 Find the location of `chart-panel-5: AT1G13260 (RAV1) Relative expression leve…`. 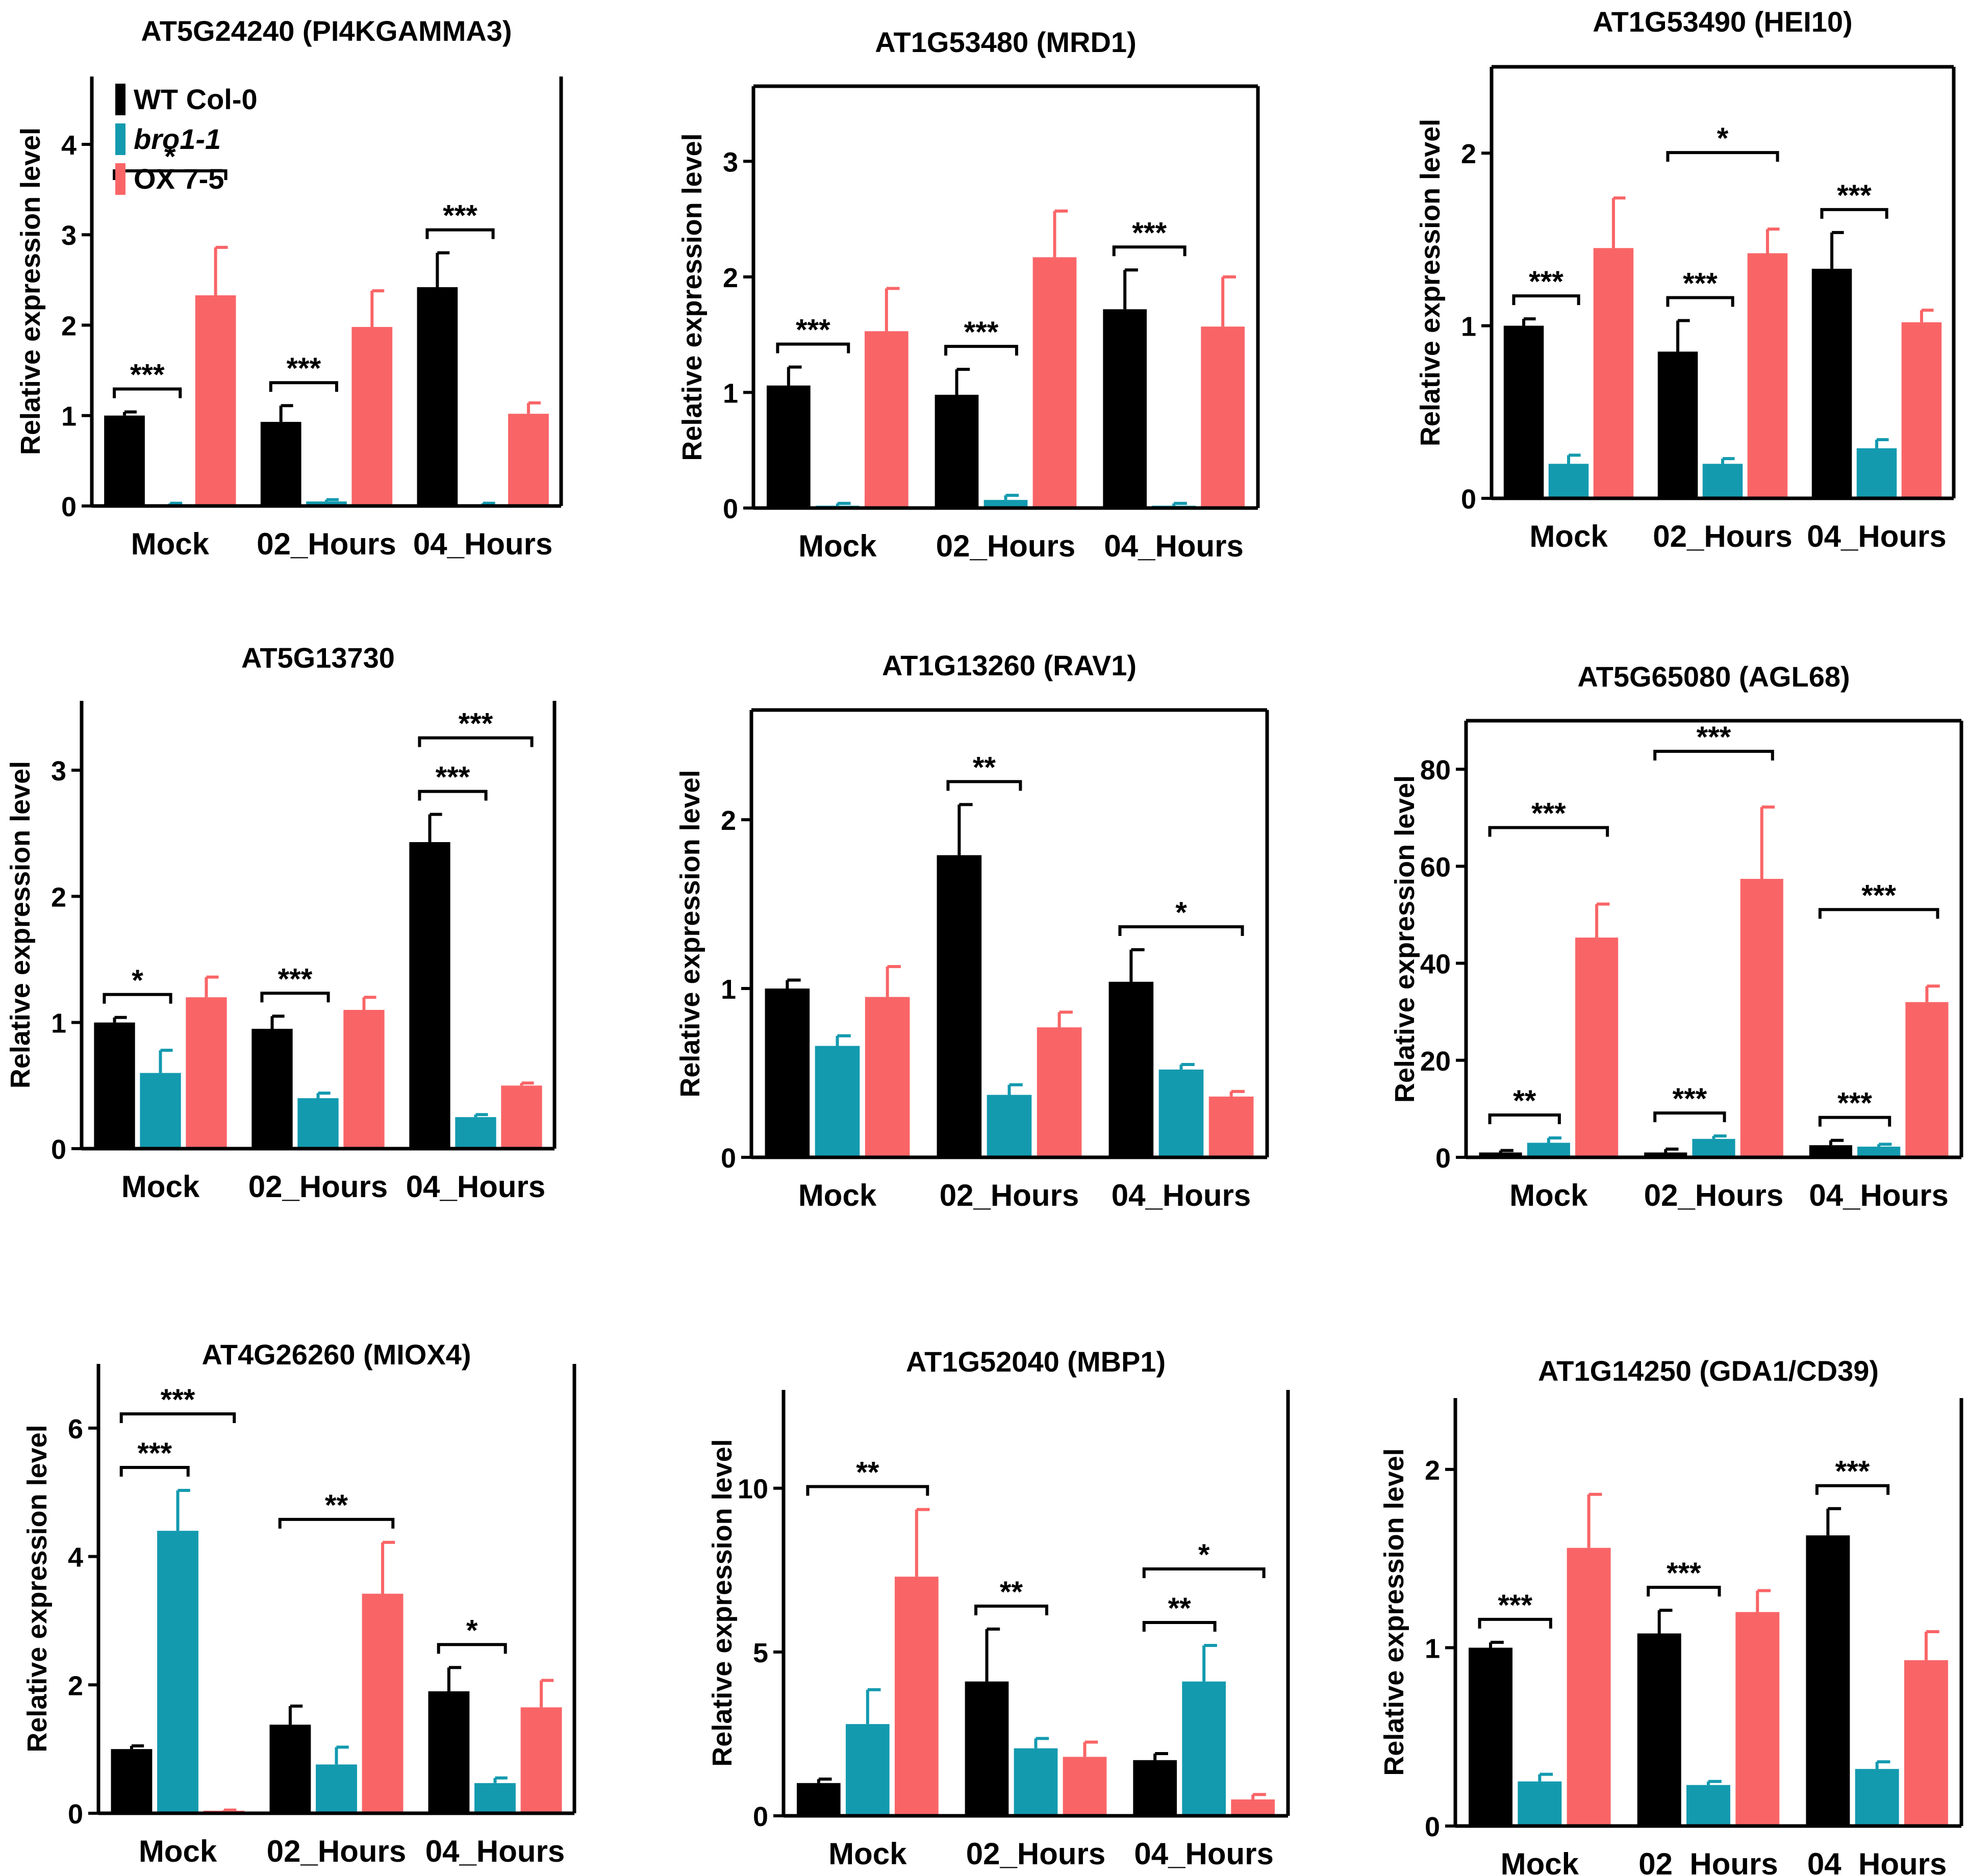

chart-panel-5: AT1G13260 (RAV1) Relative expression leve… is located at coordinates (972, 930).